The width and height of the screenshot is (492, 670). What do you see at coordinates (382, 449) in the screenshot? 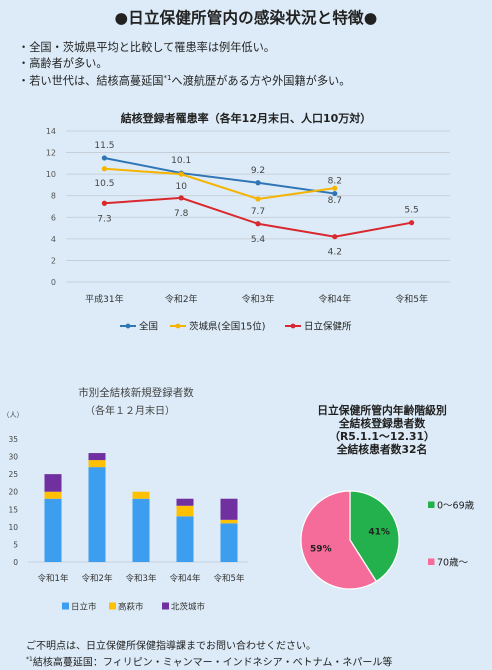
I see `pie-title-line-4: 全結核患者数32名` at bounding box center [382, 449].